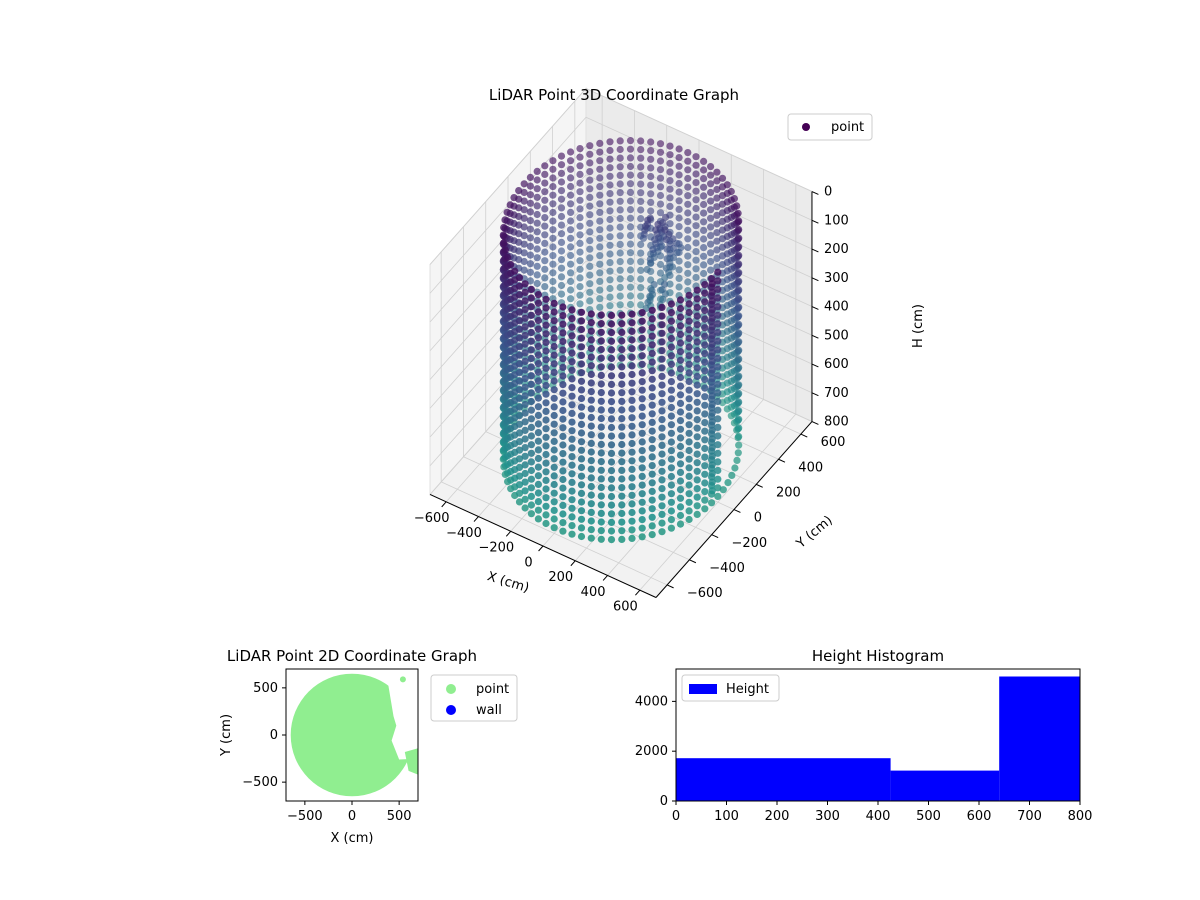 Image resolution: width=1200 pixels, height=900 pixels. I want to click on 3d-point-cloud, so click(621, 340).